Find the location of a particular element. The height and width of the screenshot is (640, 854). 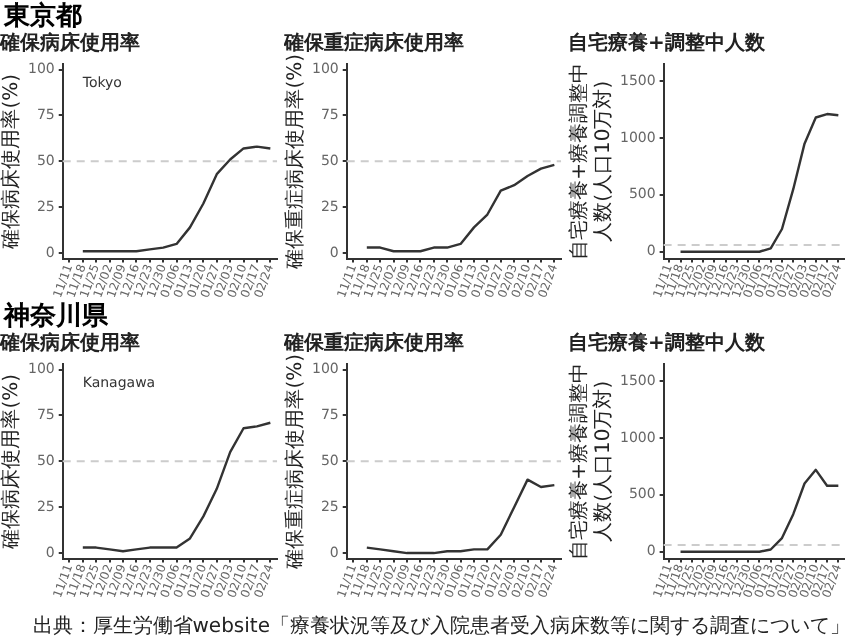

text: 神奈川県 is located at coordinates (54, 317).